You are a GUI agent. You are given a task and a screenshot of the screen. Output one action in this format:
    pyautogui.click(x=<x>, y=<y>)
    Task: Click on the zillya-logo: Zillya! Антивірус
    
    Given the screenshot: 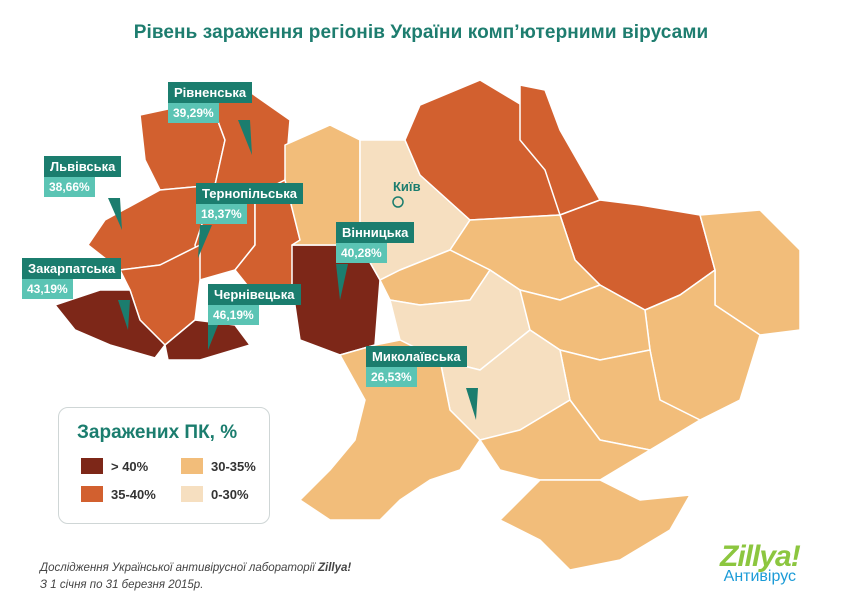 What is the action you would take?
    pyautogui.click(x=760, y=563)
    